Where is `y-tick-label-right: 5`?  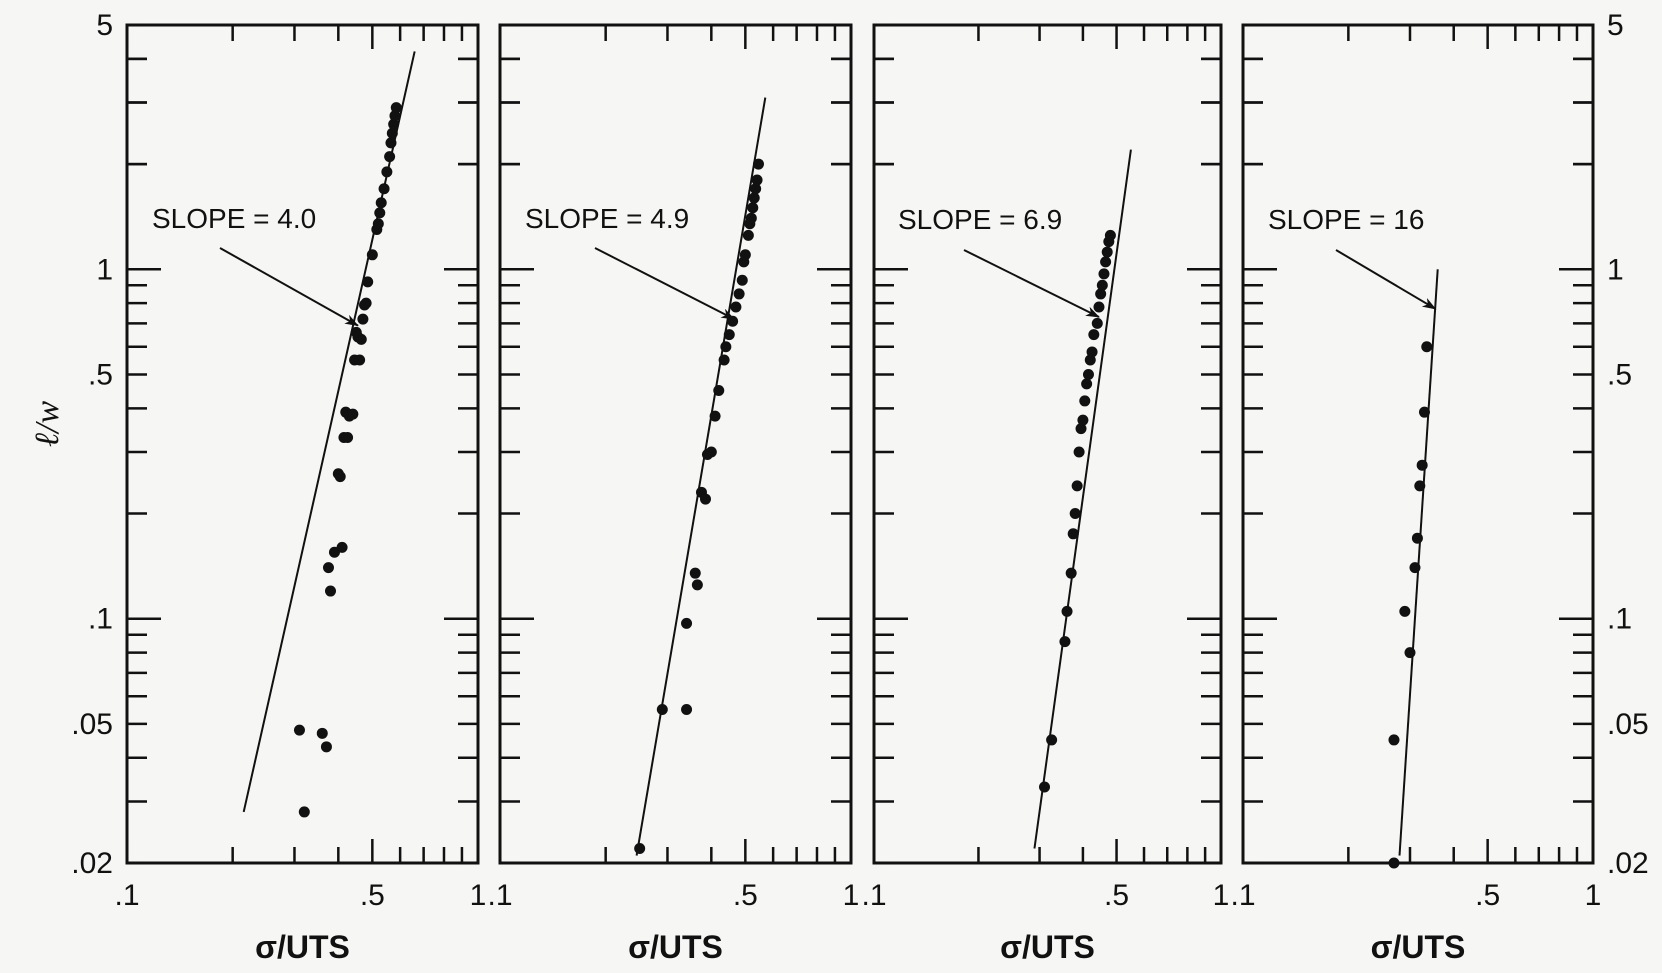
y-tick-label-right: 5 is located at coordinates (1615, 25).